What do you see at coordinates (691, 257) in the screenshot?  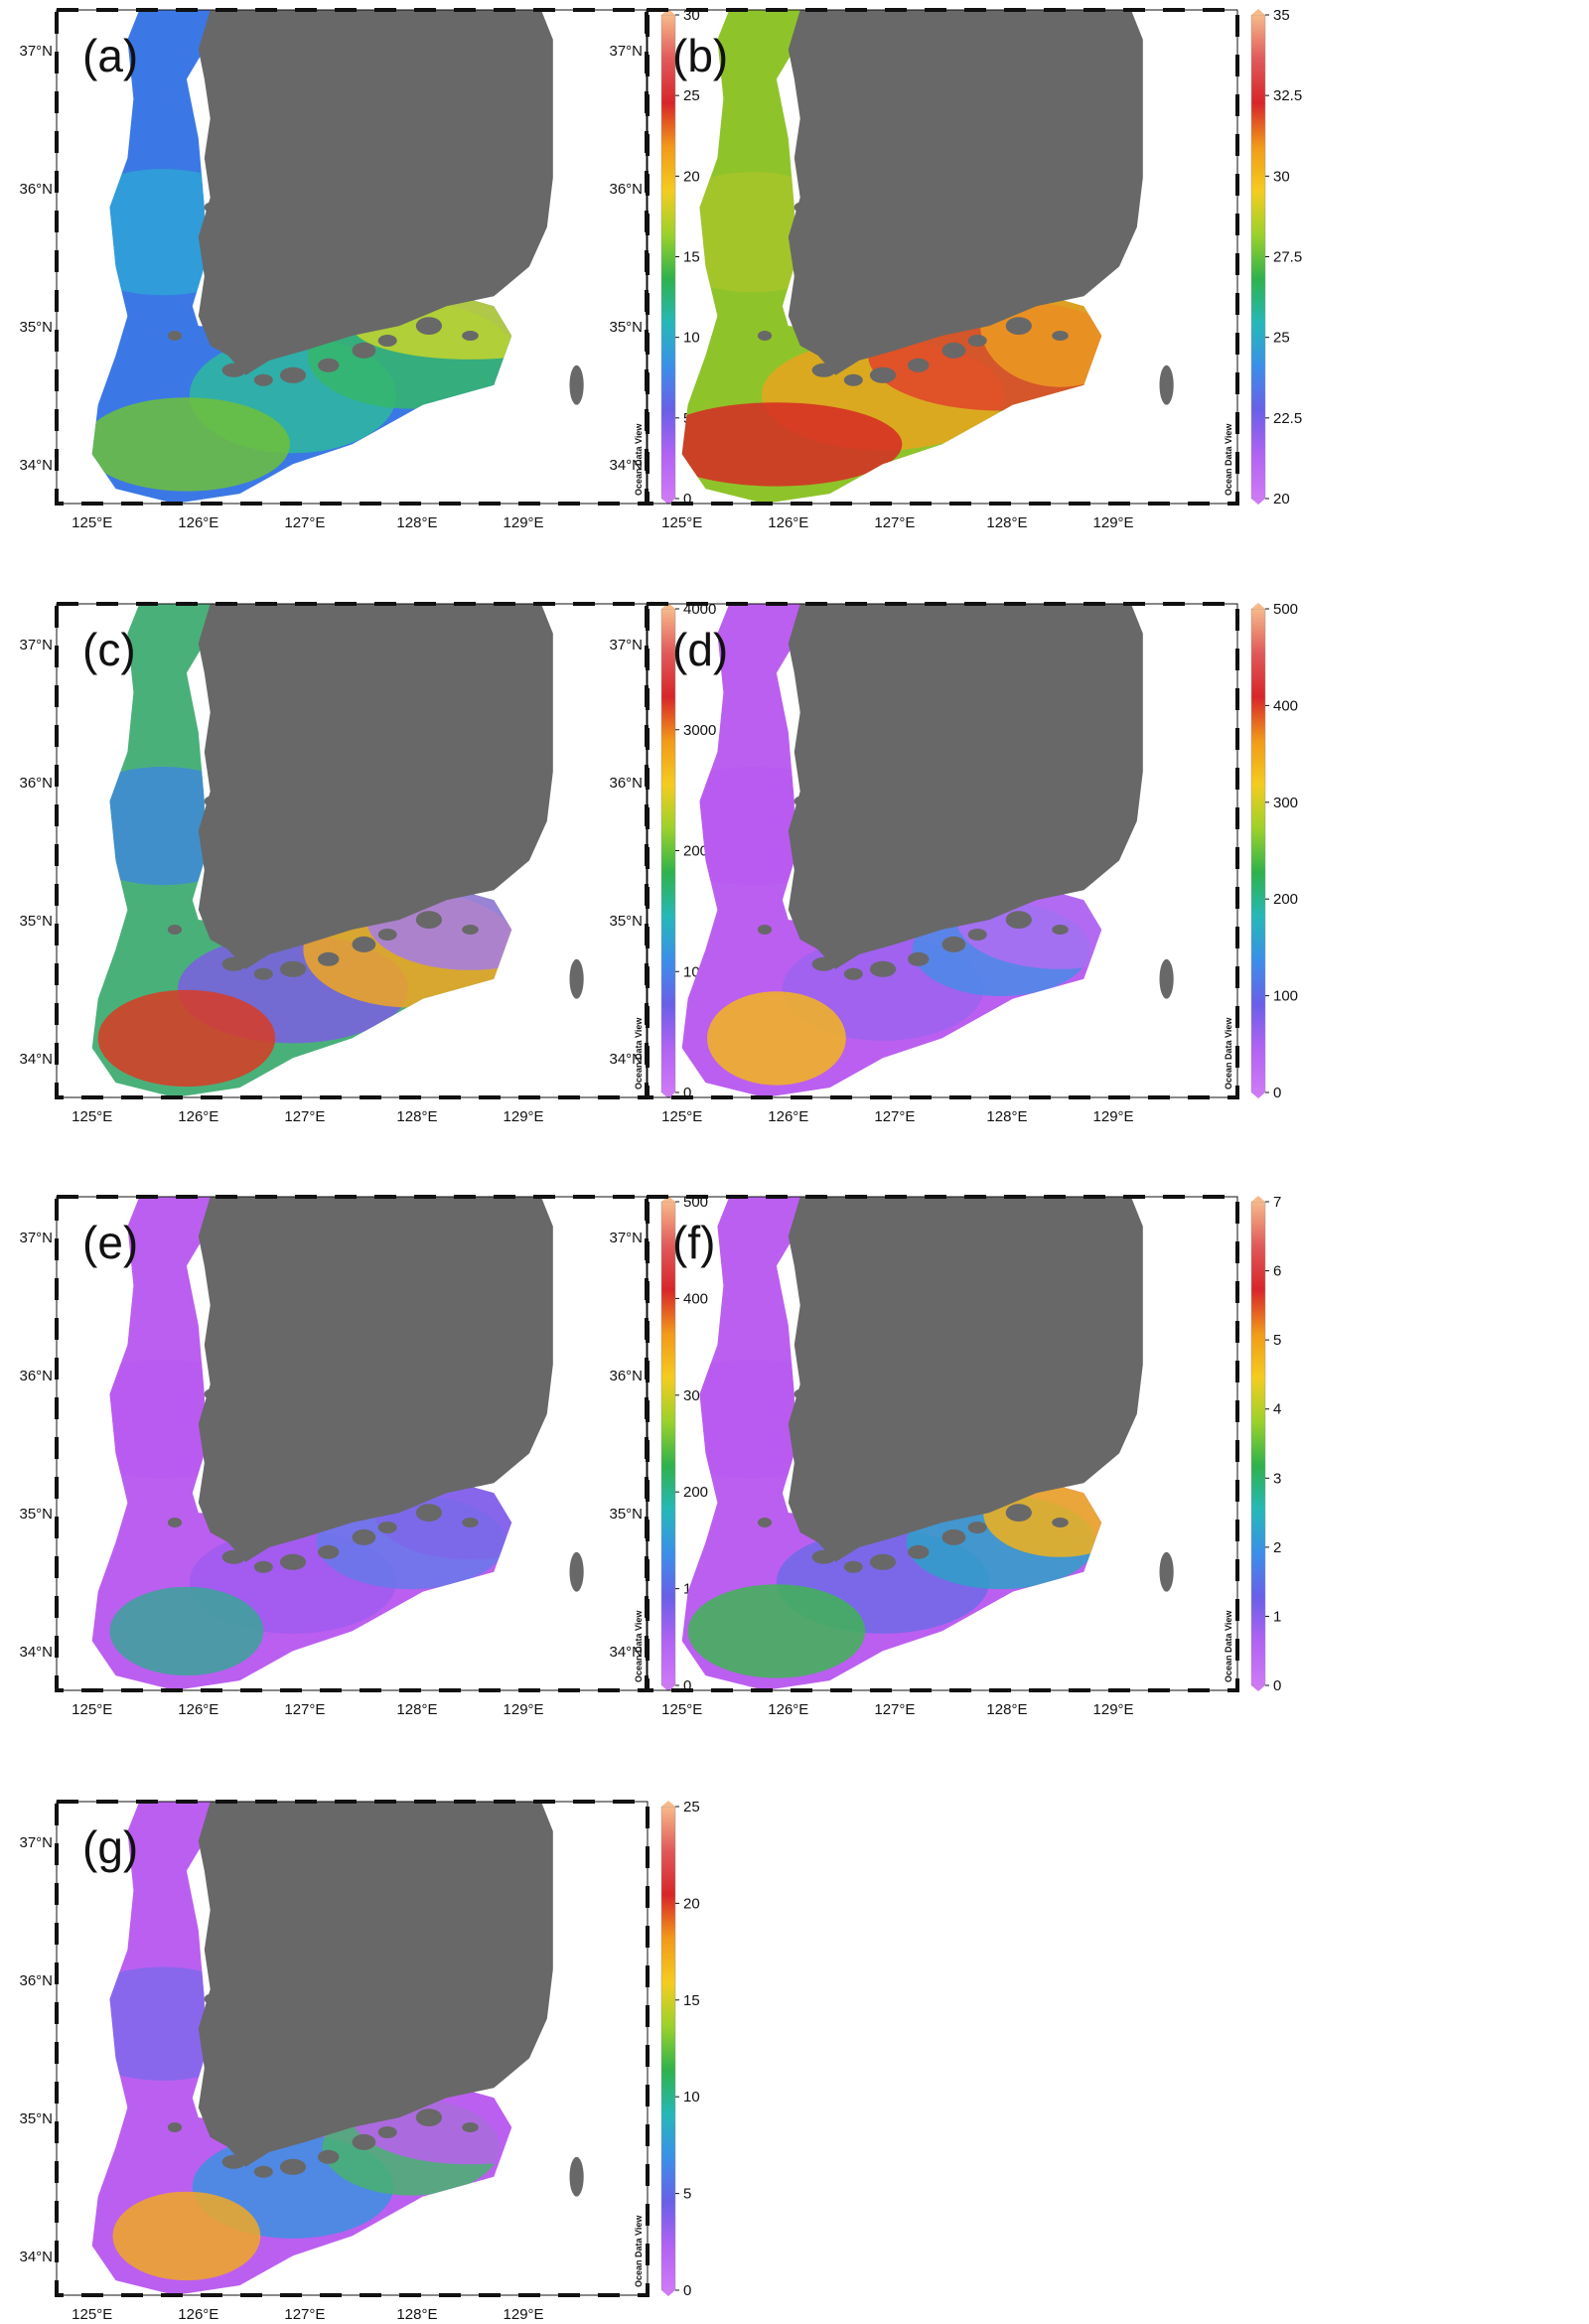 I see `colorbar-tick-label: 15` at bounding box center [691, 257].